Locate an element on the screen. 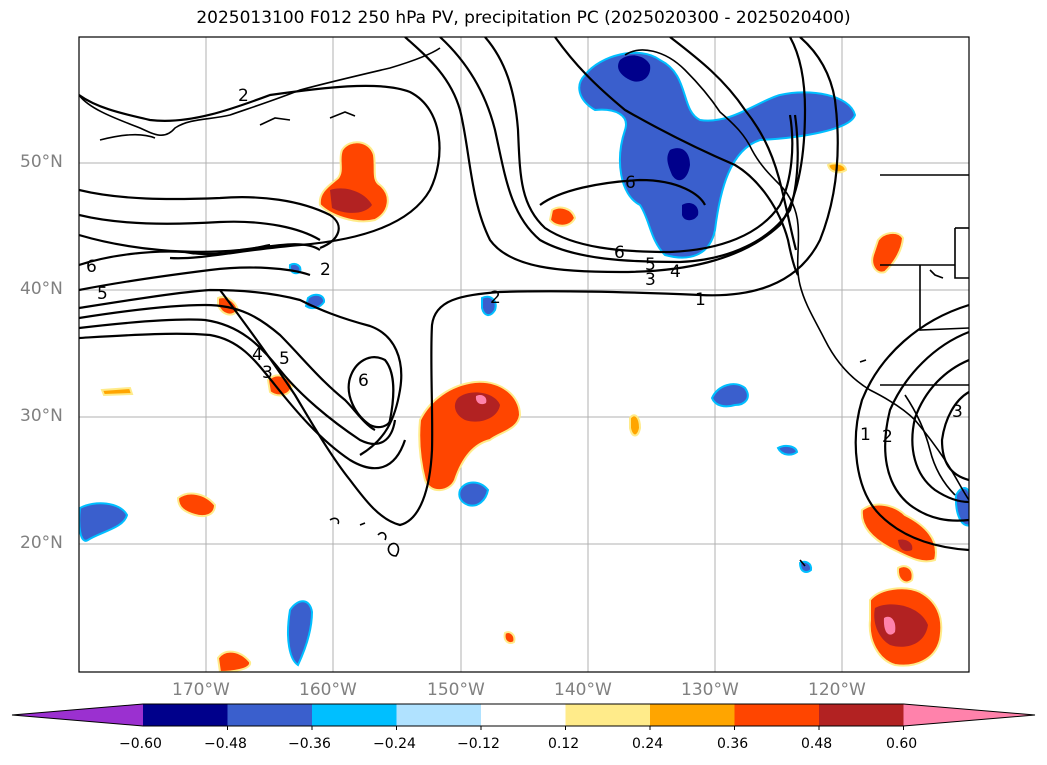  lon-label: 160°W is located at coordinates (328, 690).